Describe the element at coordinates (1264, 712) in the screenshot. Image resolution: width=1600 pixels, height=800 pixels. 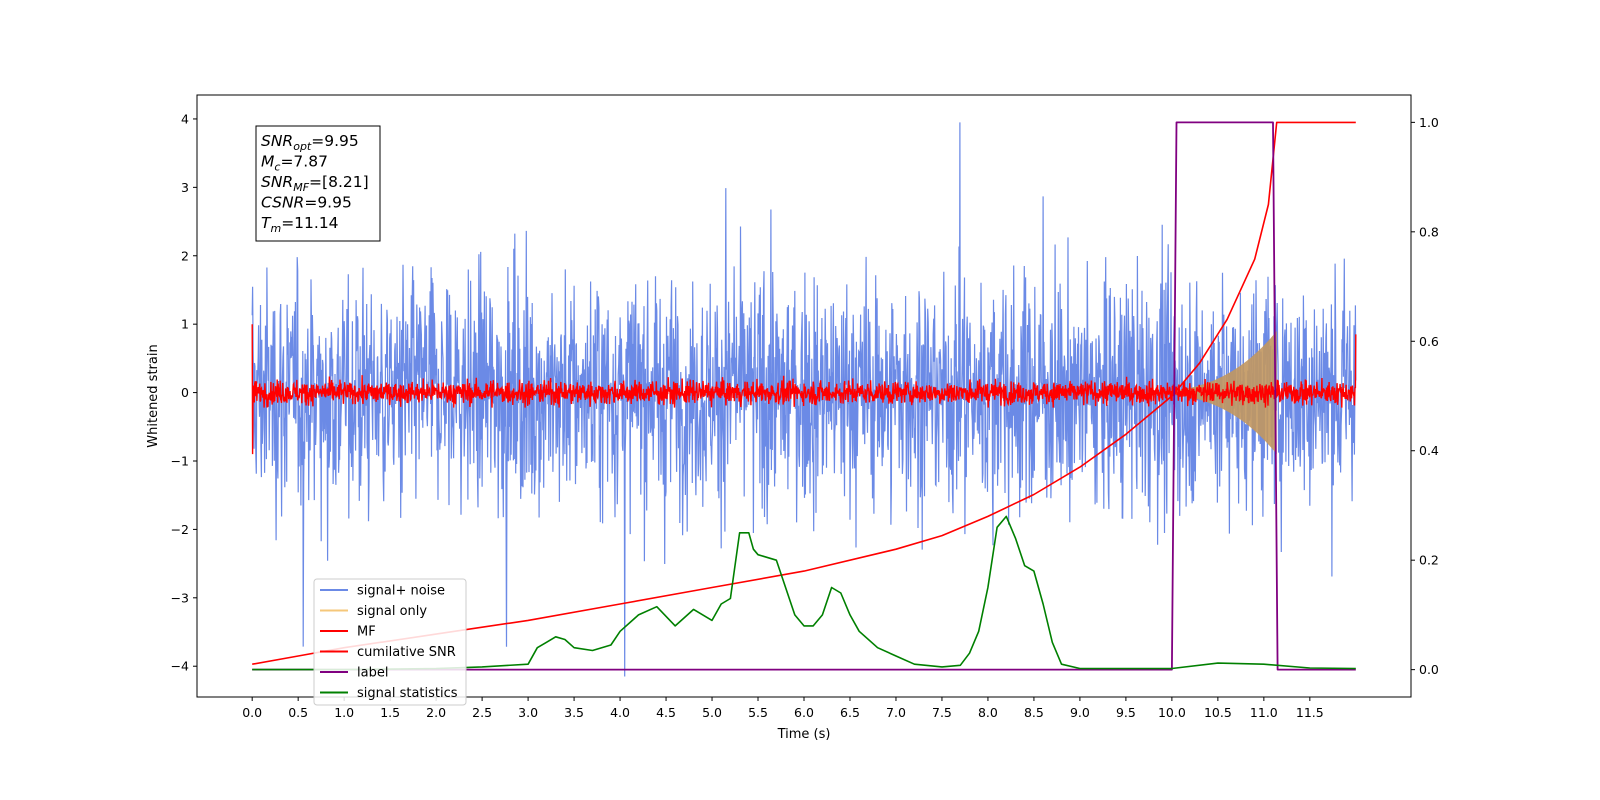
I see `x-tick-label: 11.0` at that location.